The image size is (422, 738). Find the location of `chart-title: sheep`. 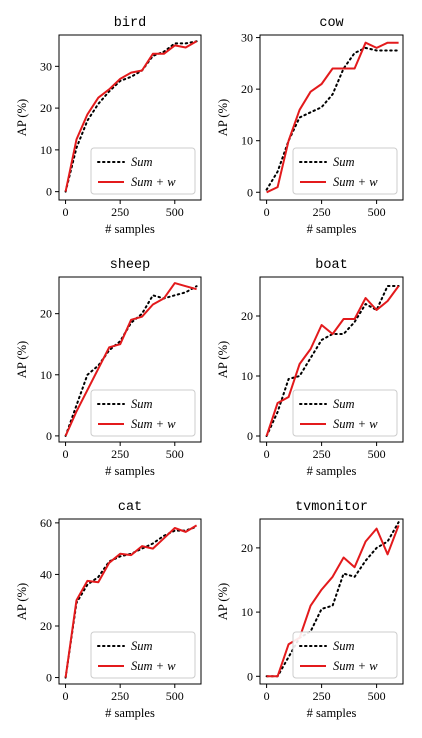

chart-title: sheep is located at coordinates (130, 265).